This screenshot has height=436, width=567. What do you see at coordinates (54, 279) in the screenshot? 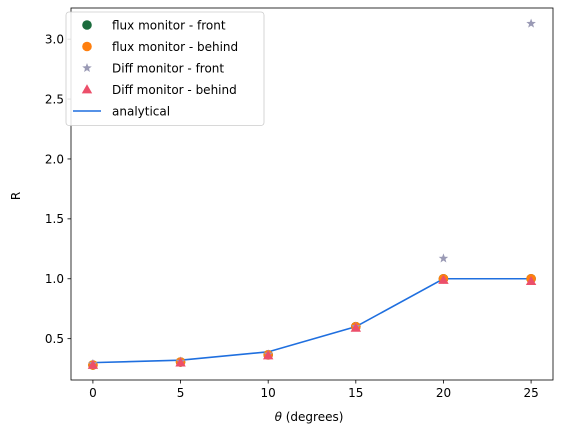
I see `y-tick-label: 1.0` at bounding box center [54, 279].